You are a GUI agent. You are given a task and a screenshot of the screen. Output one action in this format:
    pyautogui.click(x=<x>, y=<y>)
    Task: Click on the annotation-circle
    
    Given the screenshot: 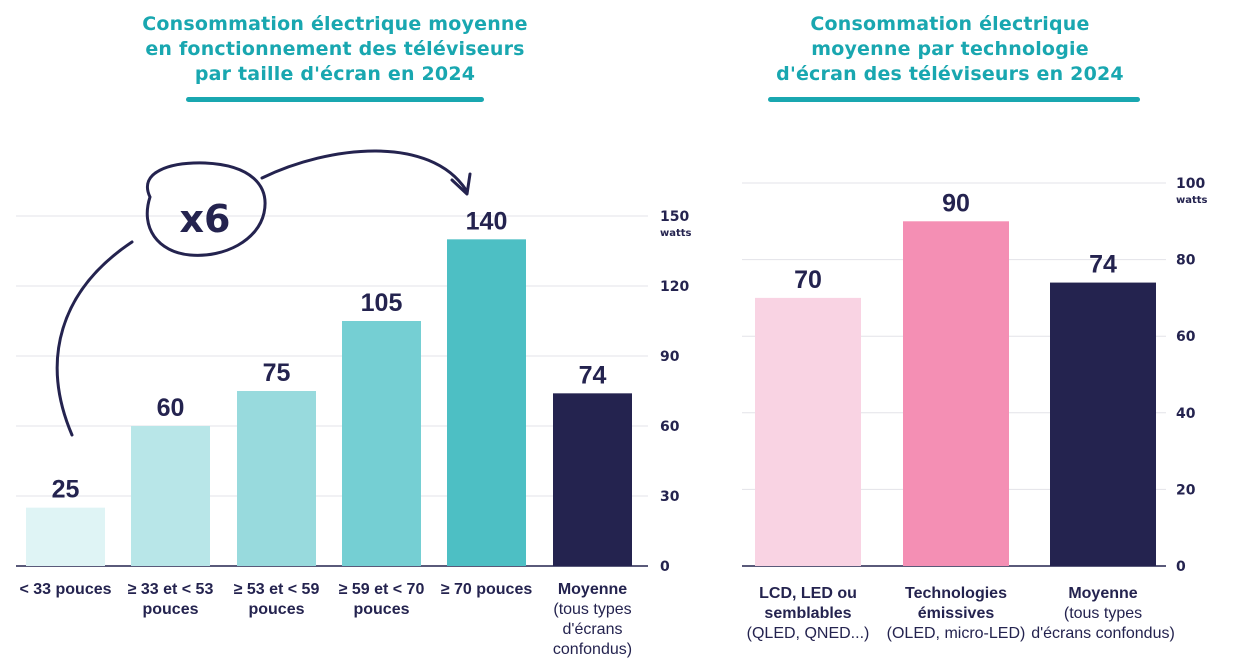 What is the action you would take?
    pyautogui.click(x=206, y=209)
    